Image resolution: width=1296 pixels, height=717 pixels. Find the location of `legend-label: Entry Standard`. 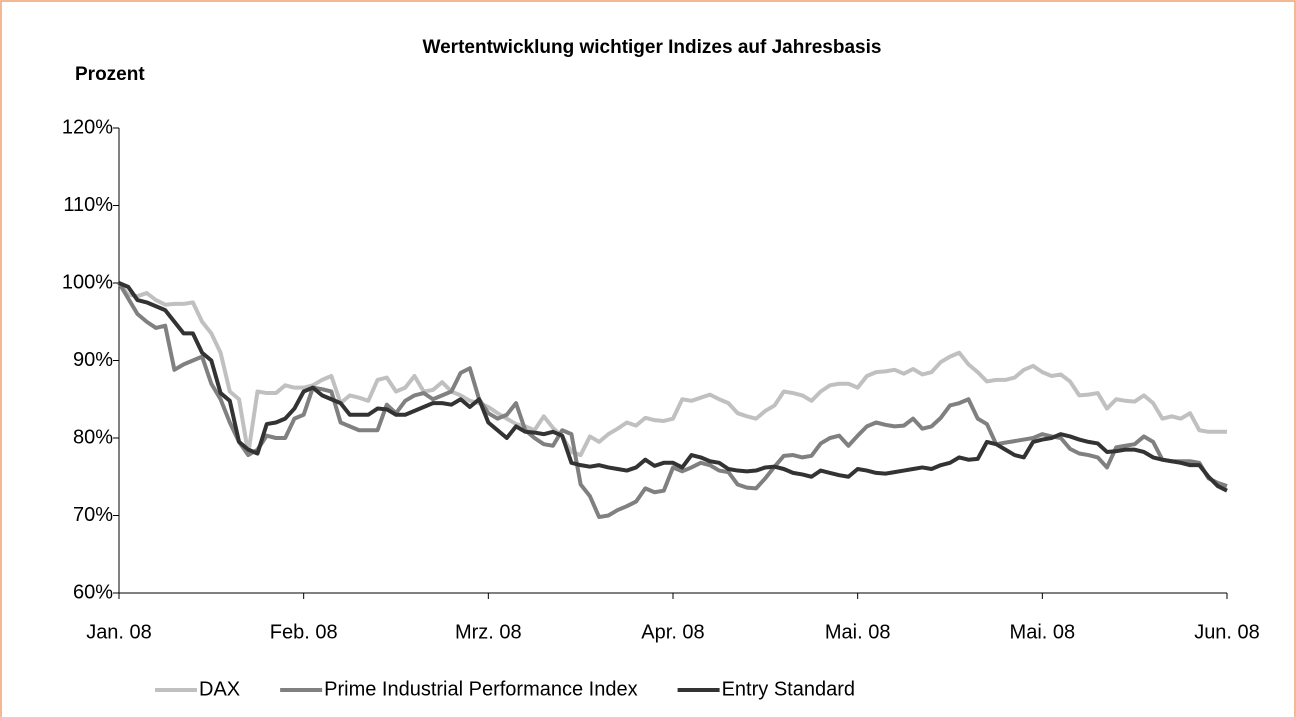

legend-label: Entry Standard is located at coordinates (788, 689).